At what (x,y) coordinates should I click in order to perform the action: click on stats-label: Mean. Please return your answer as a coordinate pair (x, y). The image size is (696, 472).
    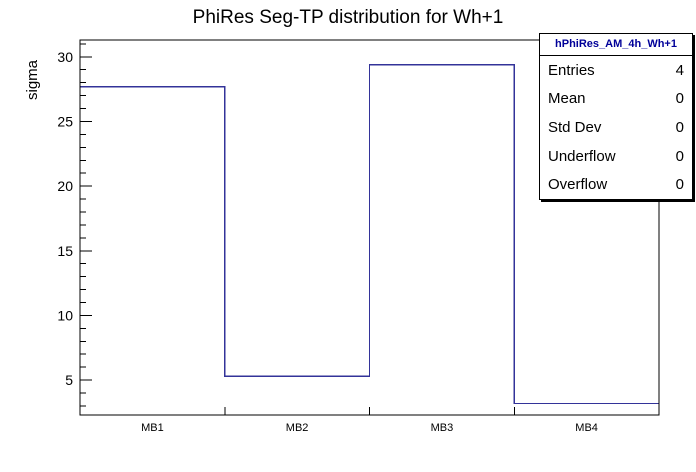
    Looking at the image, I should click on (567, 99).